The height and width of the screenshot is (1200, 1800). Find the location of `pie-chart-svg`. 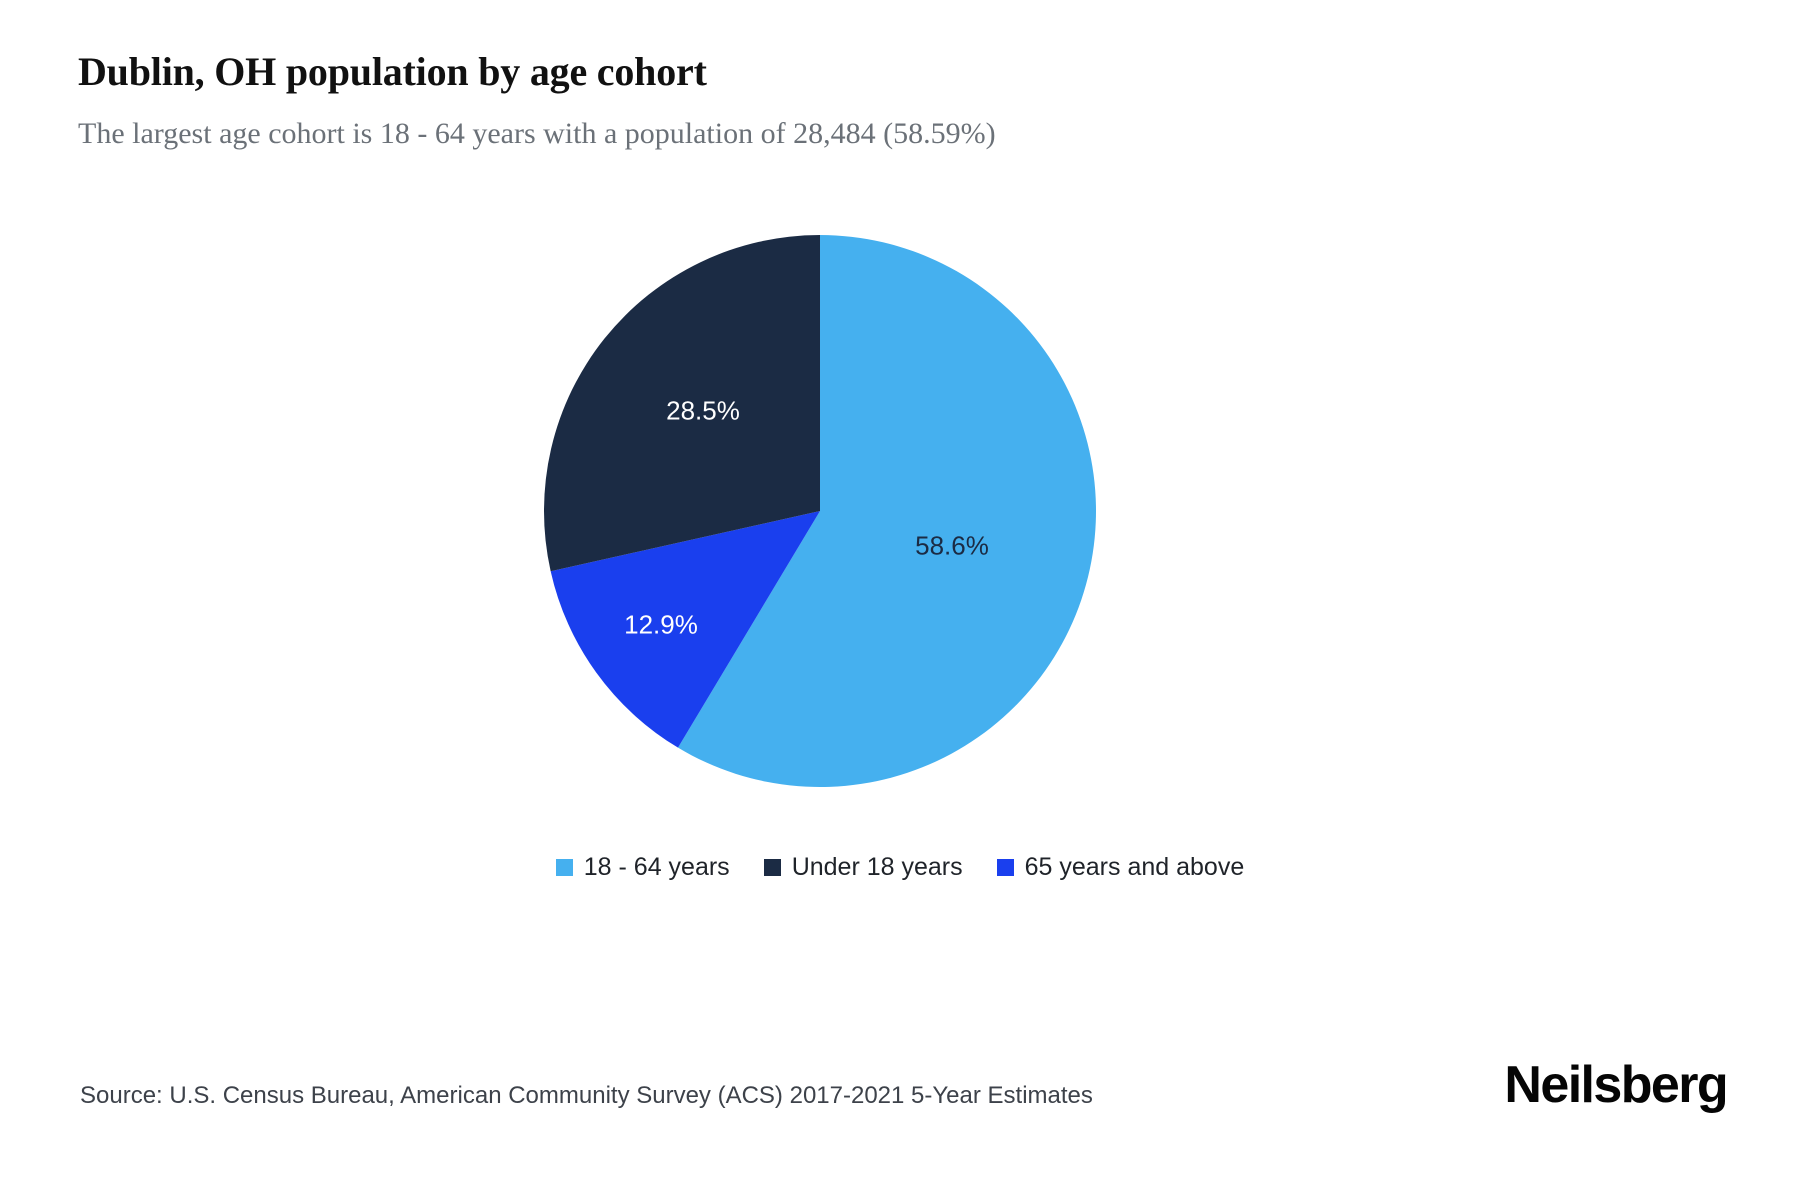

pie-chart-svg is located at coordinates (820, 511).